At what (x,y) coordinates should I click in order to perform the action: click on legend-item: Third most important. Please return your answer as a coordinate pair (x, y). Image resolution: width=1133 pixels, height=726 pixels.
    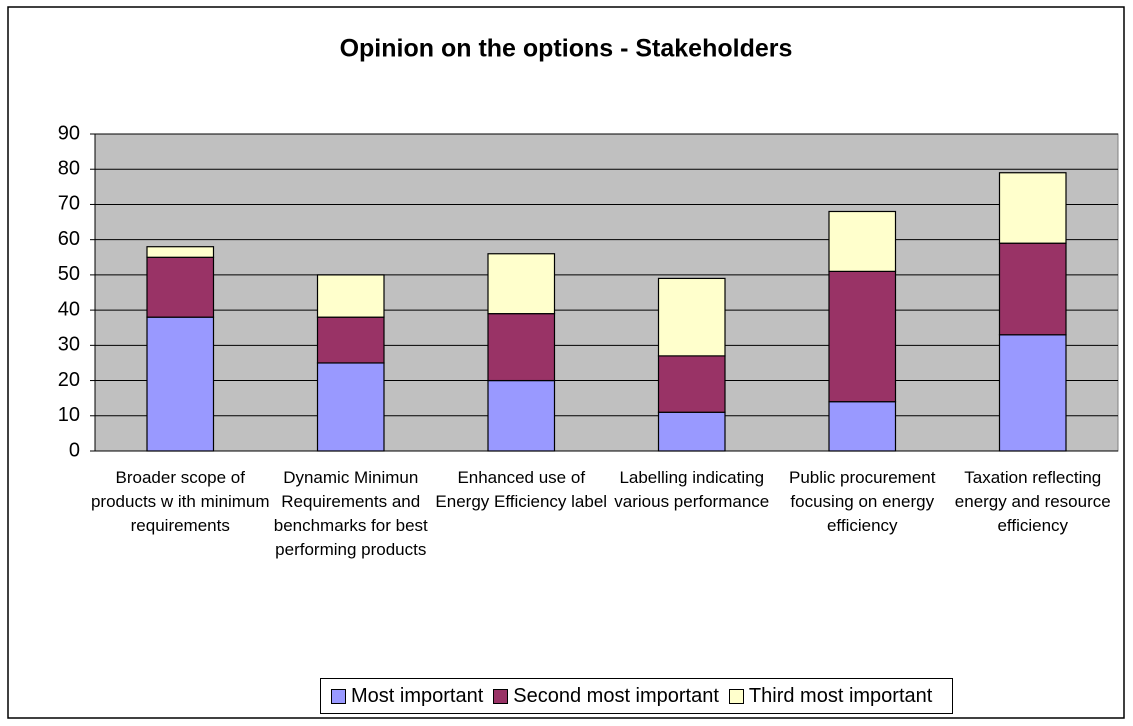
    Looking at the image, I should click on (830, 696).